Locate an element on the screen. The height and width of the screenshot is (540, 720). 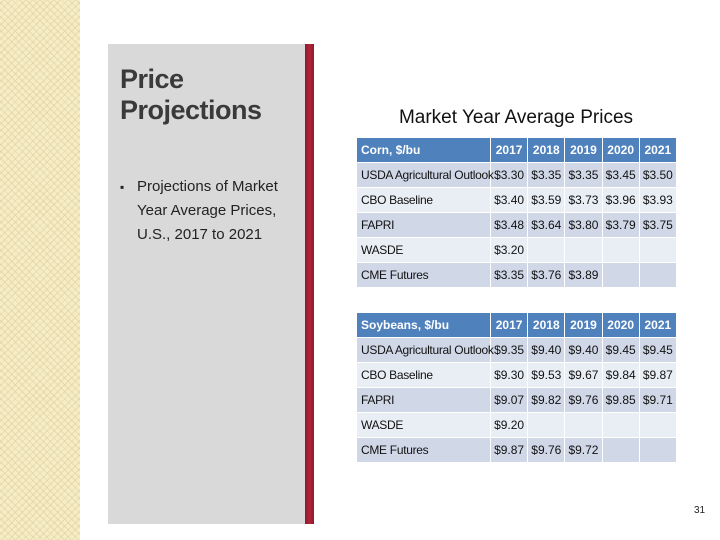
price-cell: $9.67 is located at coordinates (583, 375).